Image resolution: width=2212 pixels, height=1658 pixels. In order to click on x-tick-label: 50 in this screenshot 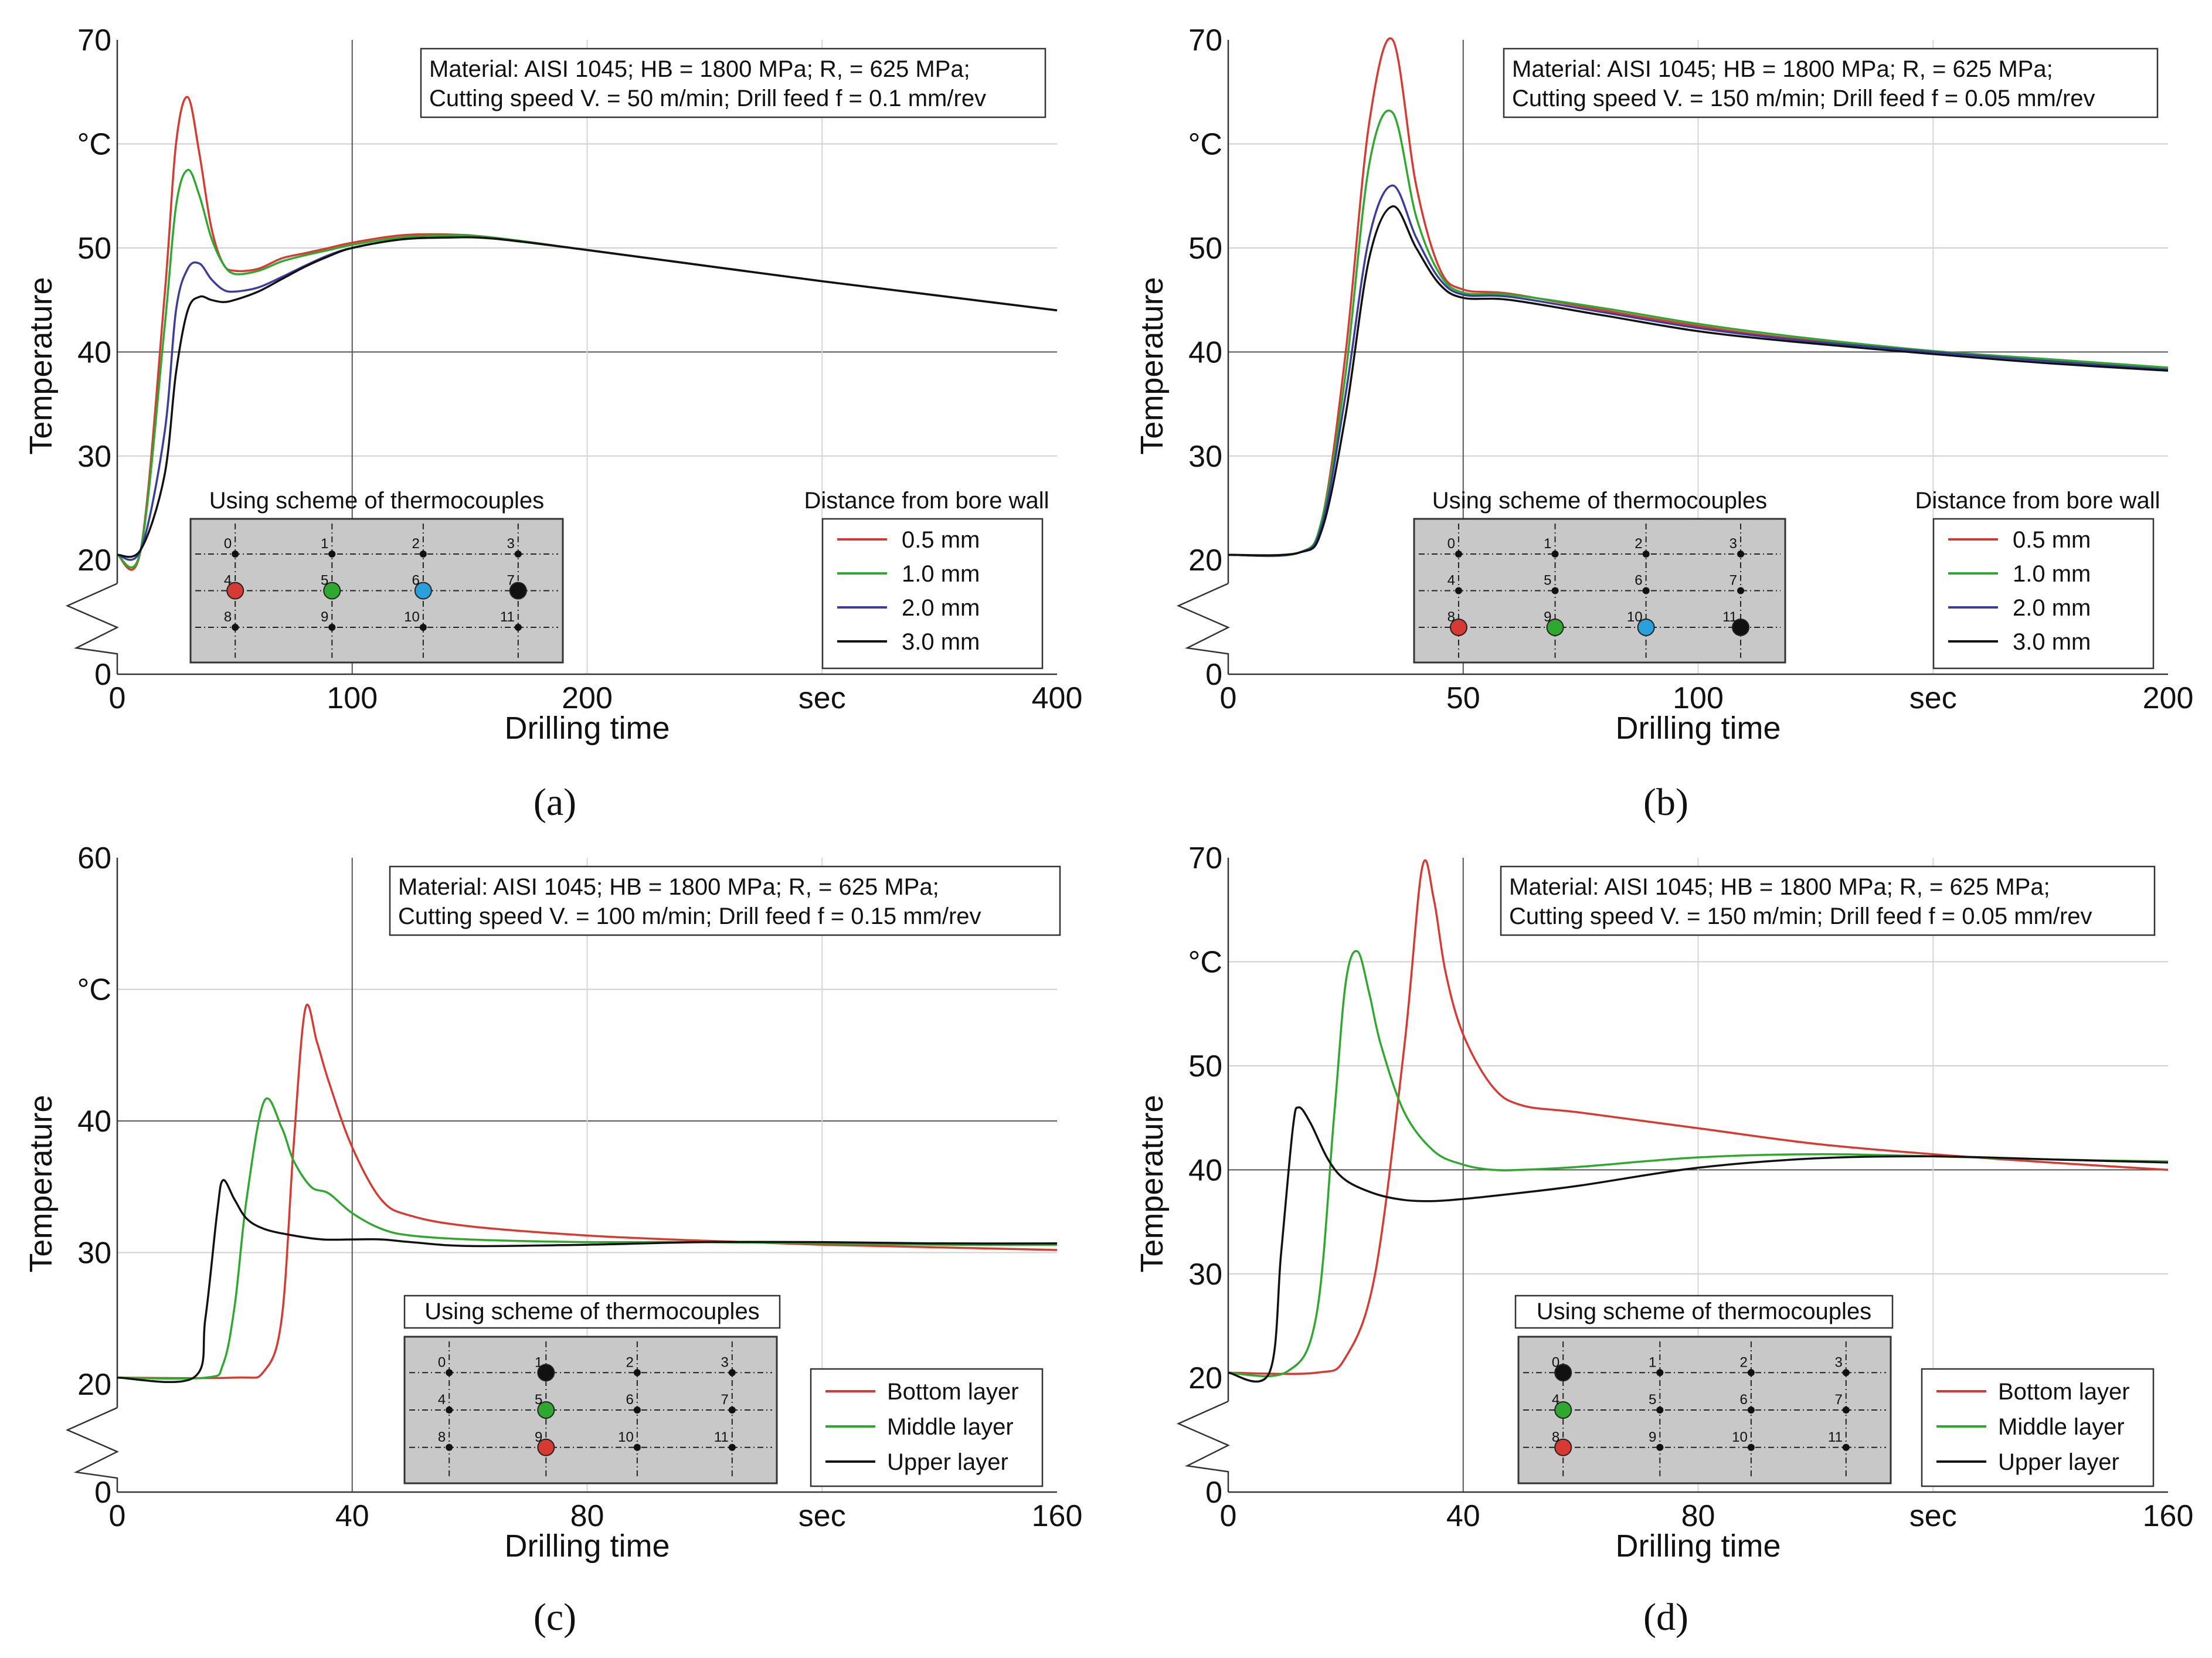, I will do `click(1463, 698)`.